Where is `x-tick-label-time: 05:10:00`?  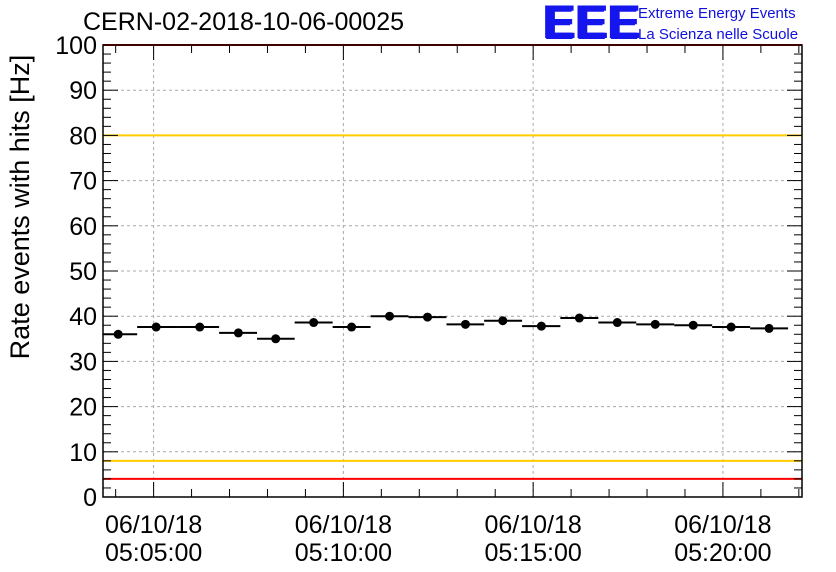
x-tick-label-time: 05:10:00 is located at coordinates (343, 553).